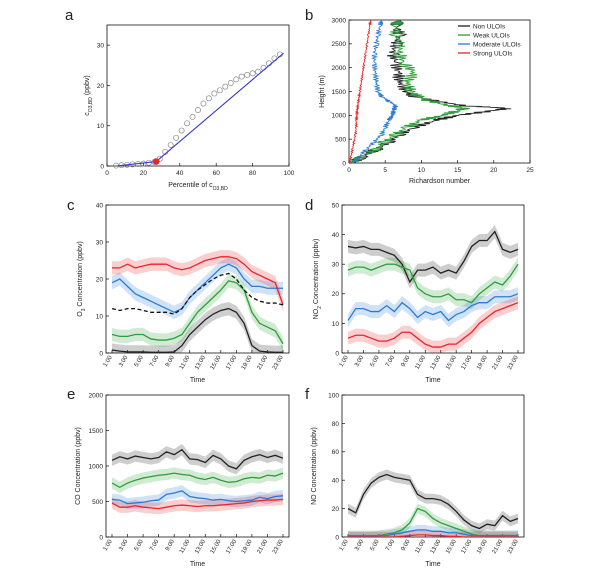 The image size is (599, 580). What do you see at coordinates (307, 394) in the screenshot?
I see `panel-letter: f` at bounding box center [307, 394].